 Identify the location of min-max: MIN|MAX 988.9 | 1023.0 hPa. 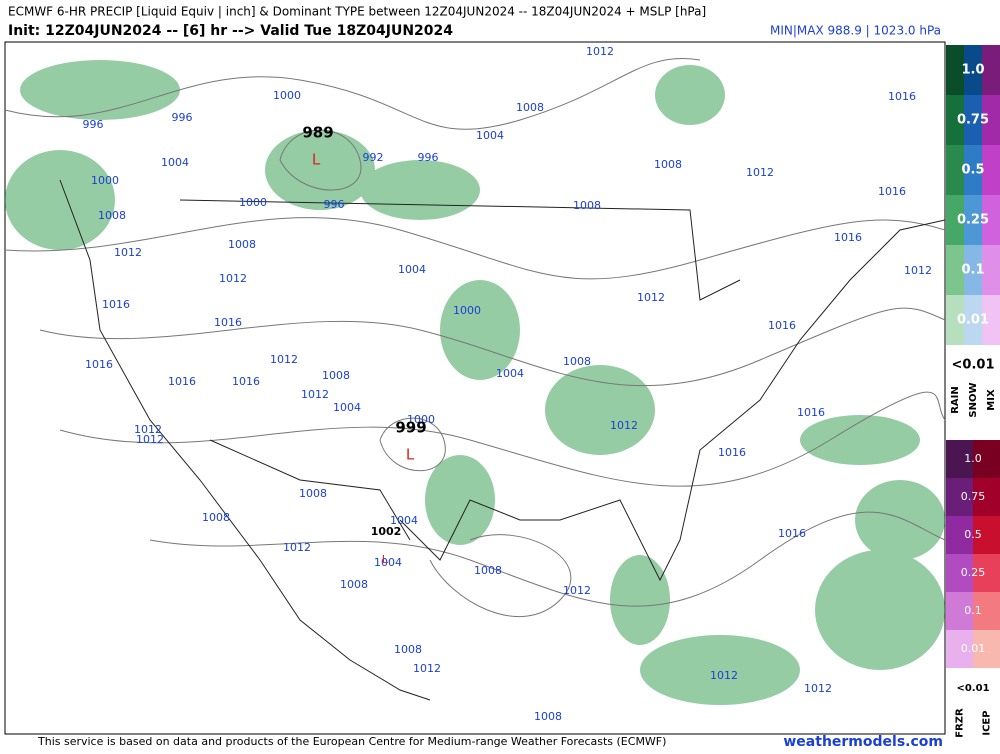
(855, 31).